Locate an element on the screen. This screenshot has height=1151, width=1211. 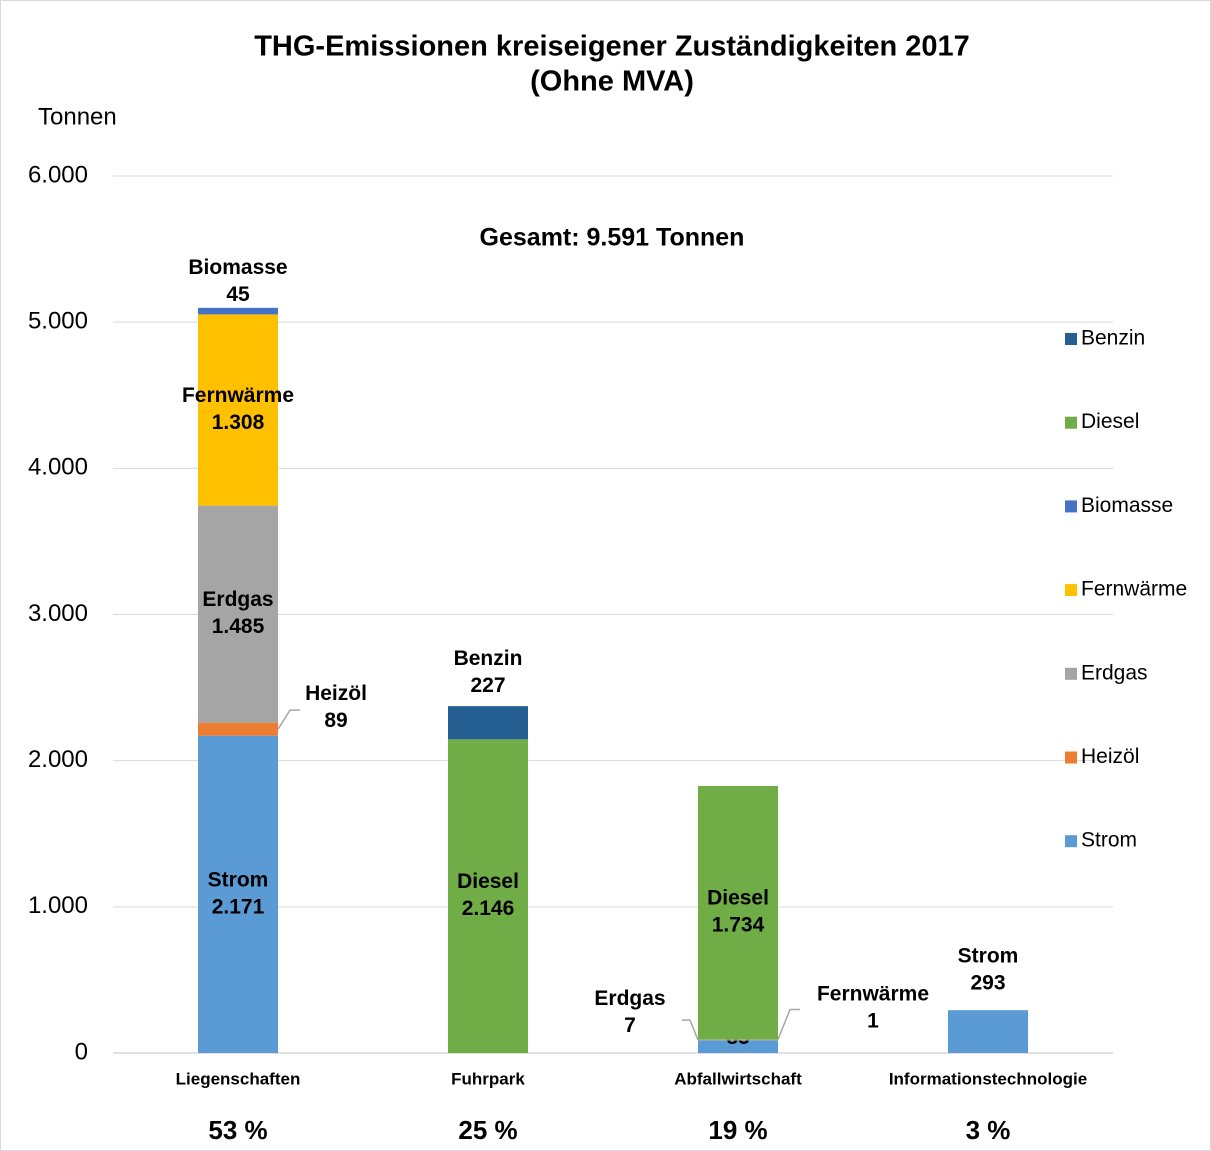
y-tick-label: 2.000 is located at coordinates (58, 759).